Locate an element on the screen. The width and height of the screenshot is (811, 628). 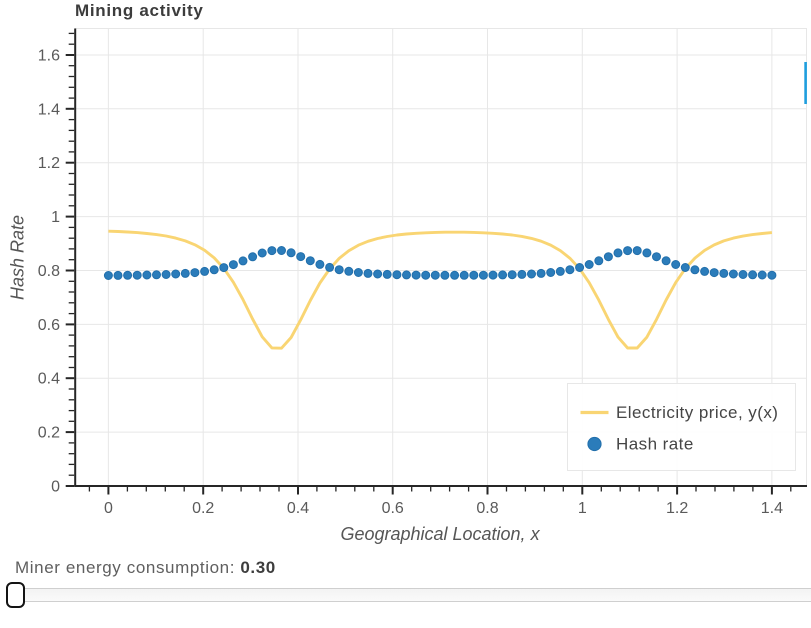
svg-text: 1.6 is located at coordinates (49, 56).